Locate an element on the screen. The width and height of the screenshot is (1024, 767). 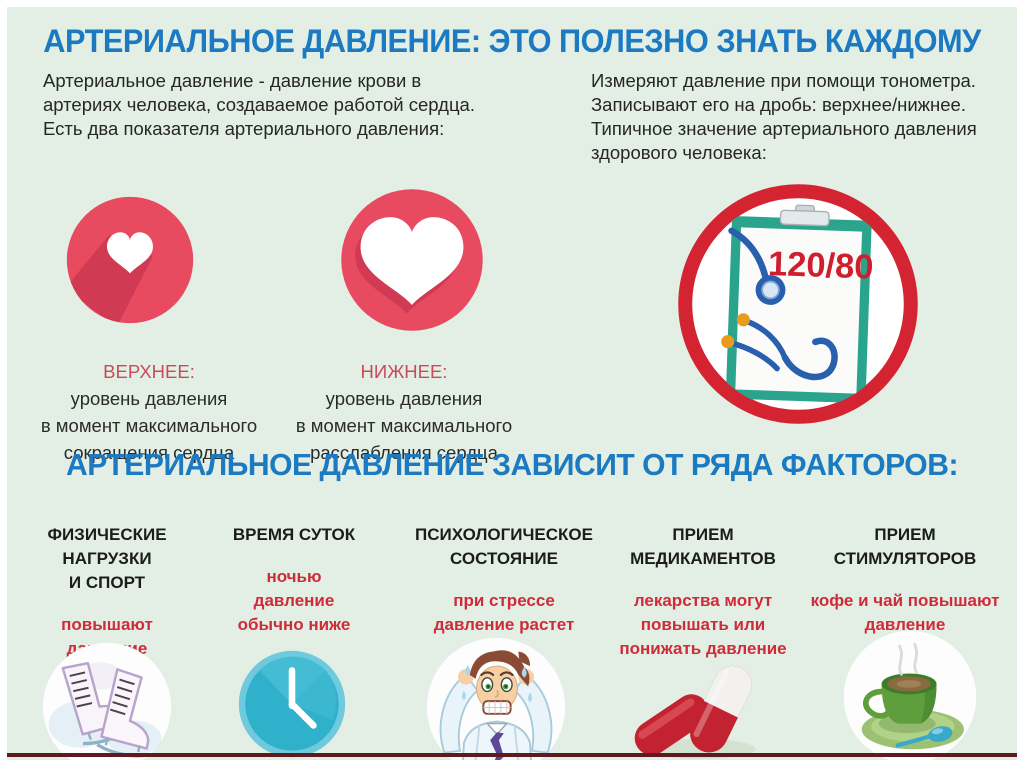
systolic-label: ВЕРХНЕЕ: is located at coordinates (149, 371).